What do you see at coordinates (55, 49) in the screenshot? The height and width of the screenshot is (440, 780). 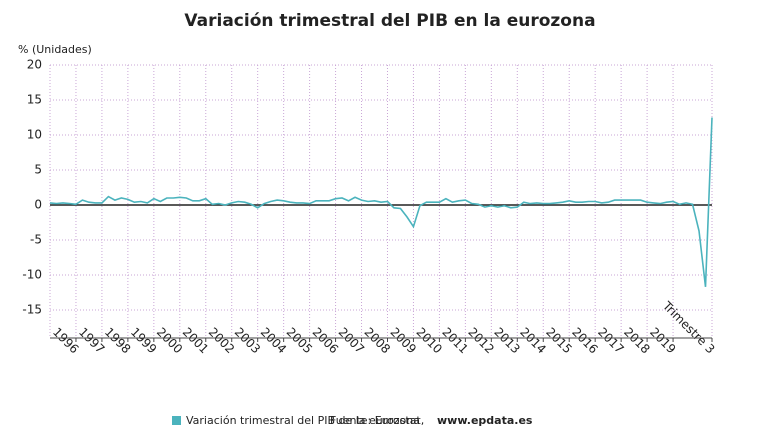 I see `y-axis-label: % (Unidades)` at bounding box center [55, 49].